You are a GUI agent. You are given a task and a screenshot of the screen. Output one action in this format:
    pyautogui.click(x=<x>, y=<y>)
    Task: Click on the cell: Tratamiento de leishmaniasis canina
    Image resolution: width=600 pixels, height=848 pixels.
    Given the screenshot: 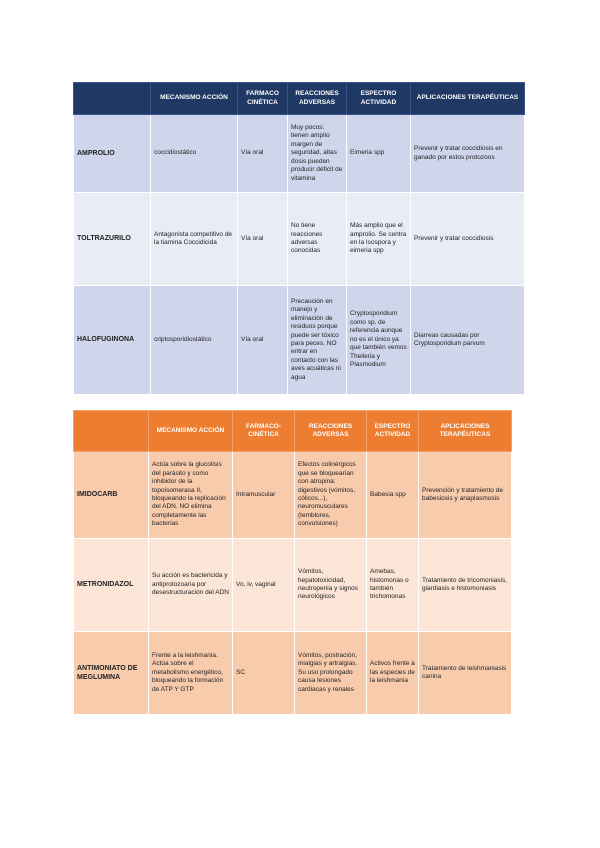 What is the action you would take?
    pyautogui.click(x=465, y=673)
    